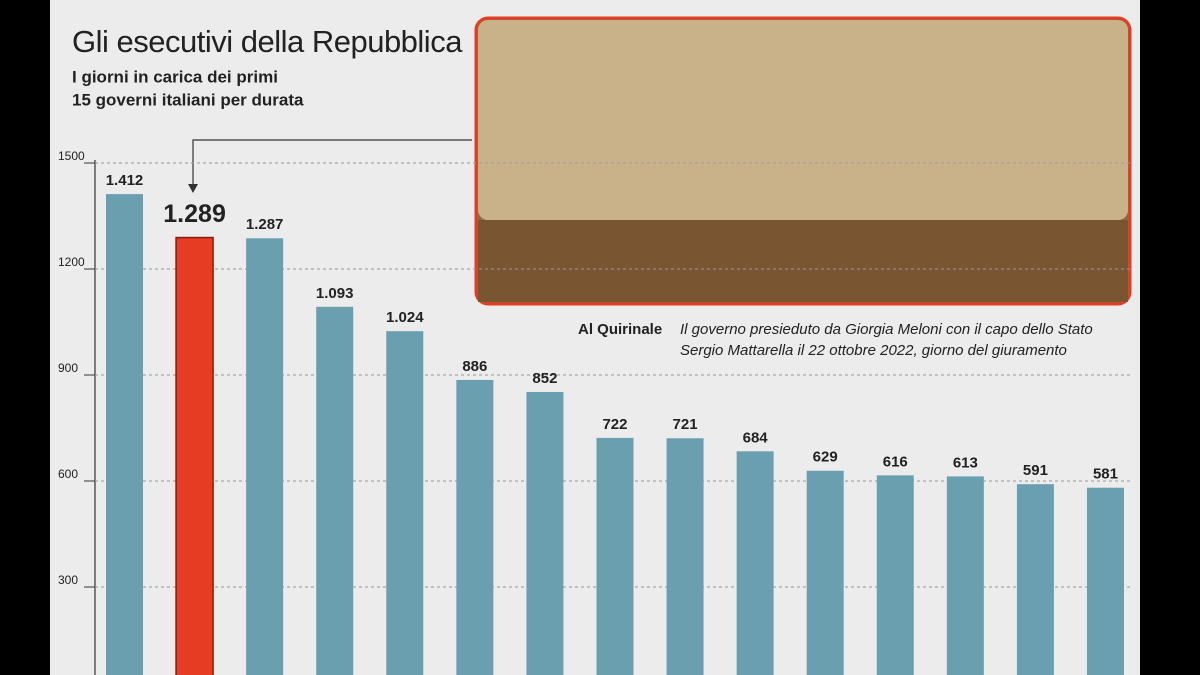 Image resolution: width=1200 pixels, height=675 pixels. Describe the element at coordinates (68, 474) in the screenshot. I see `y-tick-label: 600` at that location.